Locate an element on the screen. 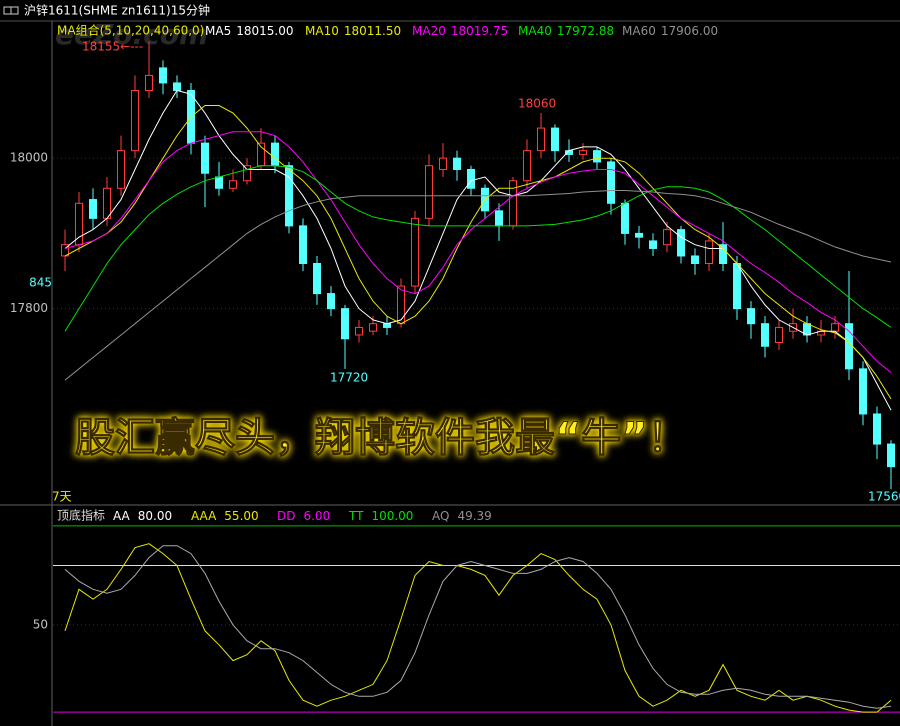 This screenshot has width=900, height=726. indicator-name: AA is located at coordinates (122, 516).